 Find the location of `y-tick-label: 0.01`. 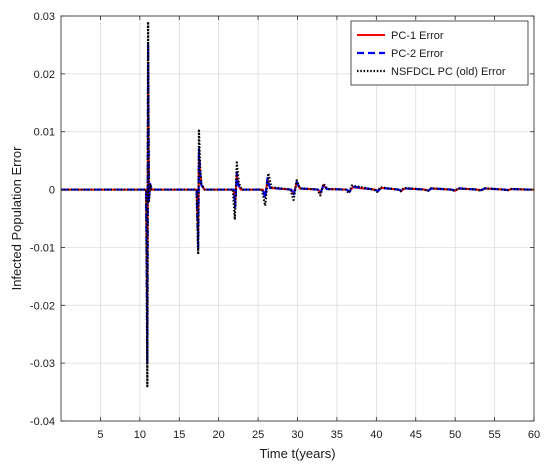

y-tick-label: 0.01 is located at coordinates (44, 133).